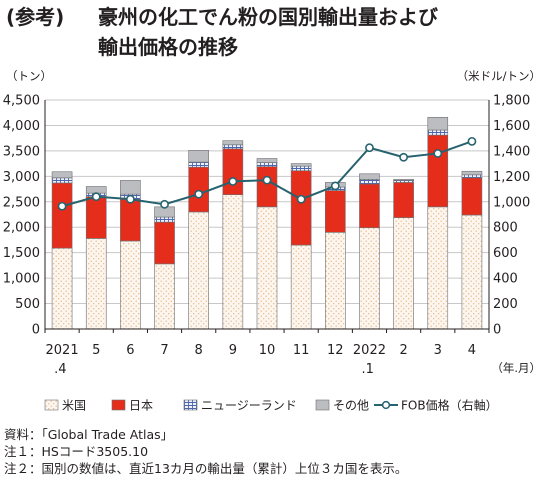  What do you see at coordinates (511, 177) in the screenshot?
I see `right-tick-label: 1,200` at bounding box center [511, 177].